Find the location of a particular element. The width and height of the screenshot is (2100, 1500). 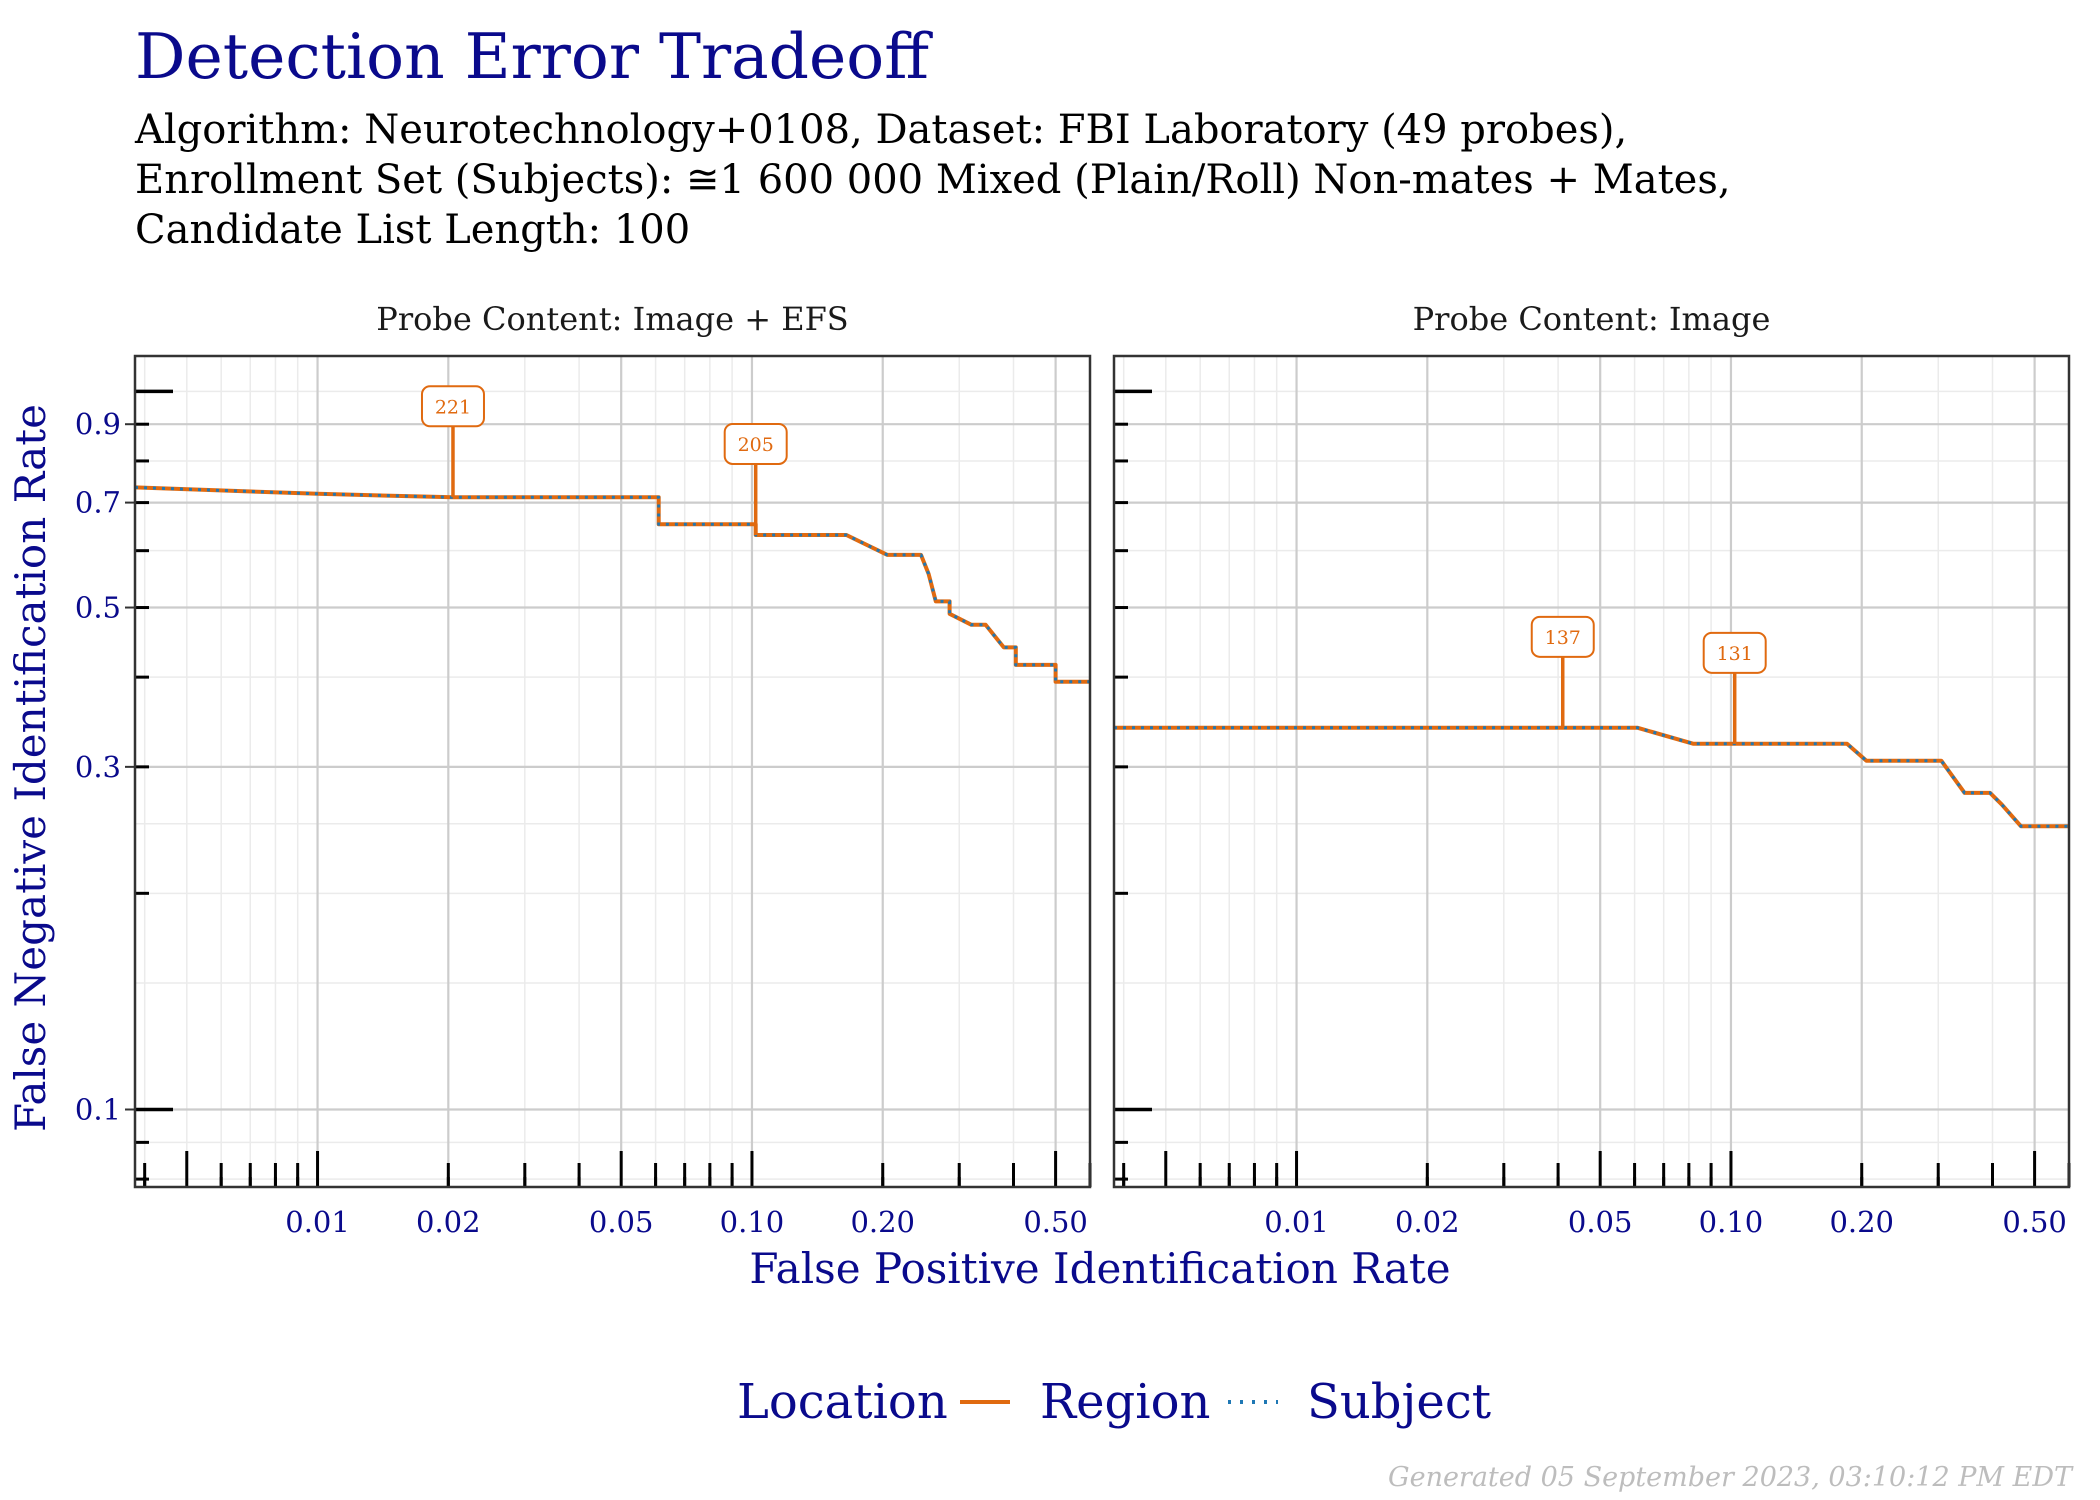

annotation-label: 137 is located at coordinates (1563, 638).